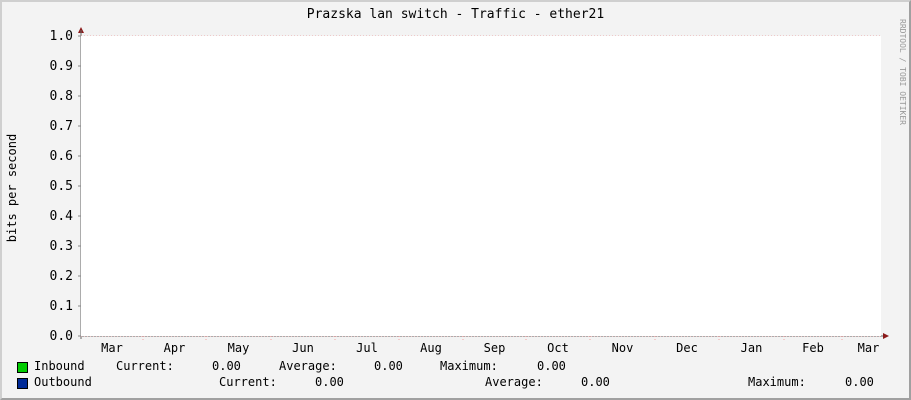  I want to click on y-tick-label: 0.9, so click(61, 66).